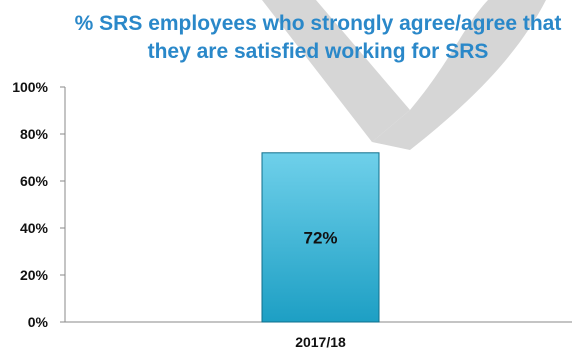  Describe the element at coordinates (34, 228) in the screenshot. I see `y-tick-label: 40%` at that location.